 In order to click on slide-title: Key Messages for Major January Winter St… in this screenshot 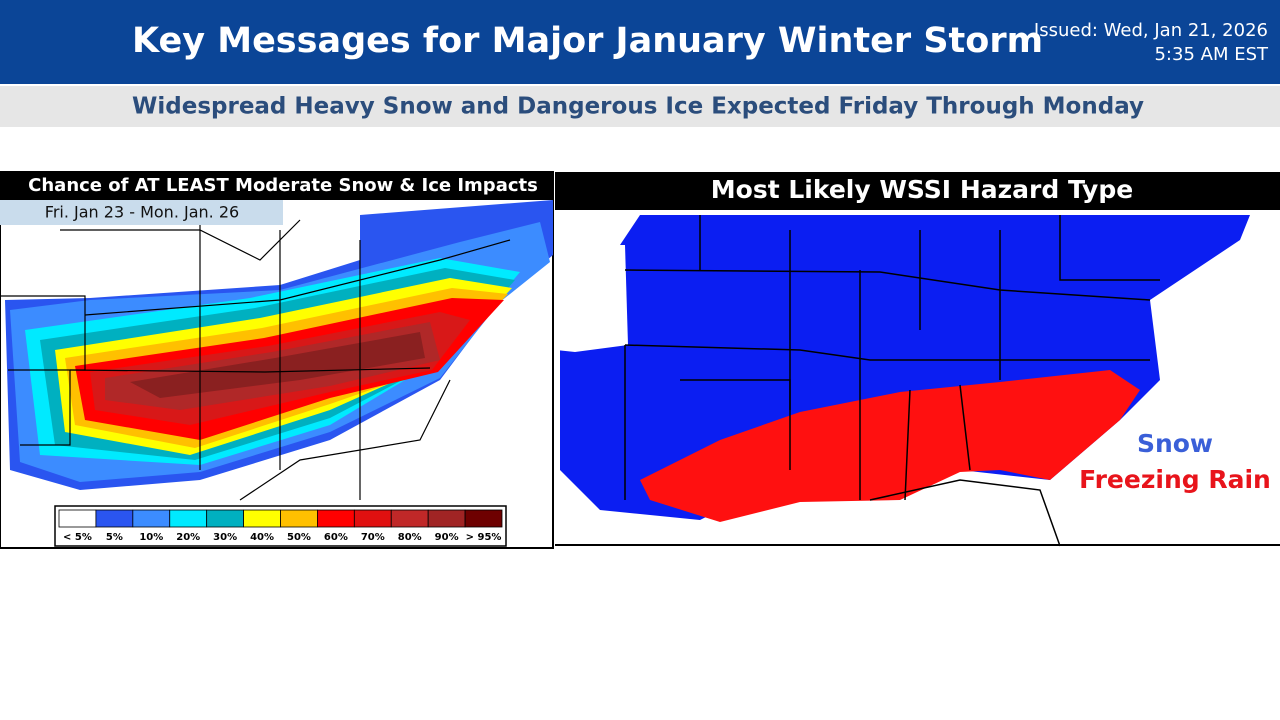, I will do `click(587, 41)`.